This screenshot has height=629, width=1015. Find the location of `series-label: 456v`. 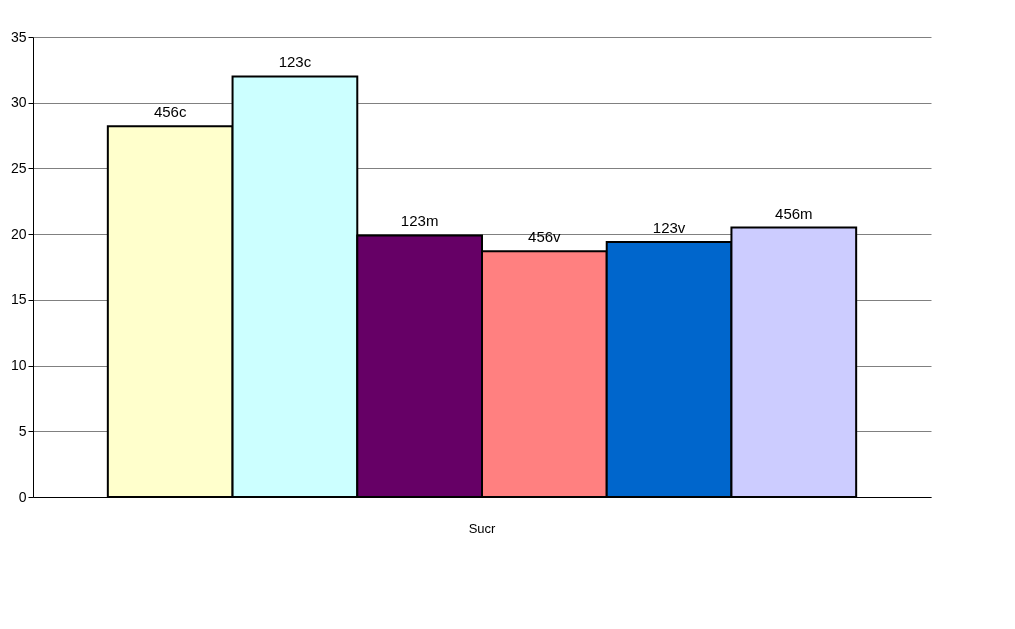

series-label: 456v is located at coordinates (545, 237).